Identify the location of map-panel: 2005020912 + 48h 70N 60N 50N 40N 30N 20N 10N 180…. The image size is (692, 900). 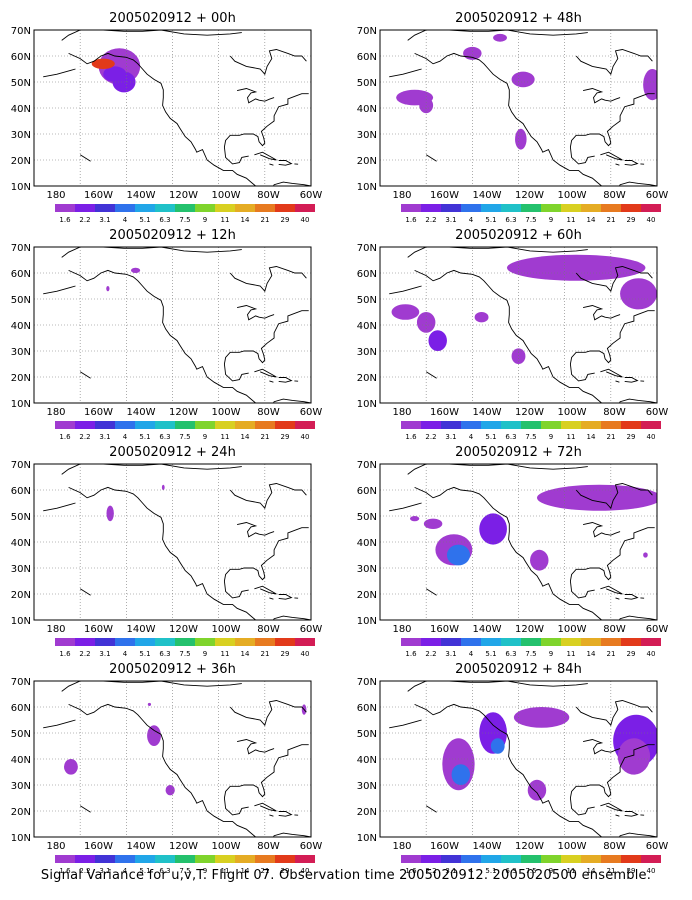
(513, 117).